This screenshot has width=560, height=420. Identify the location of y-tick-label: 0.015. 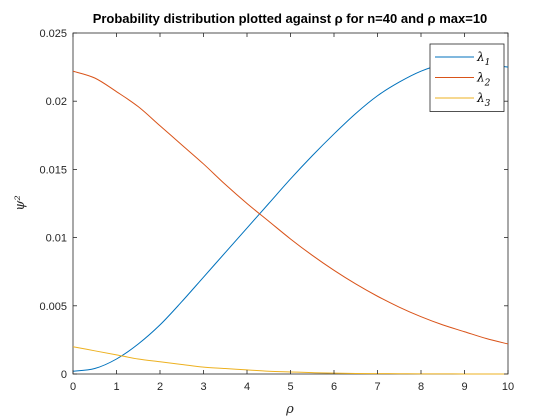
(53, 170).